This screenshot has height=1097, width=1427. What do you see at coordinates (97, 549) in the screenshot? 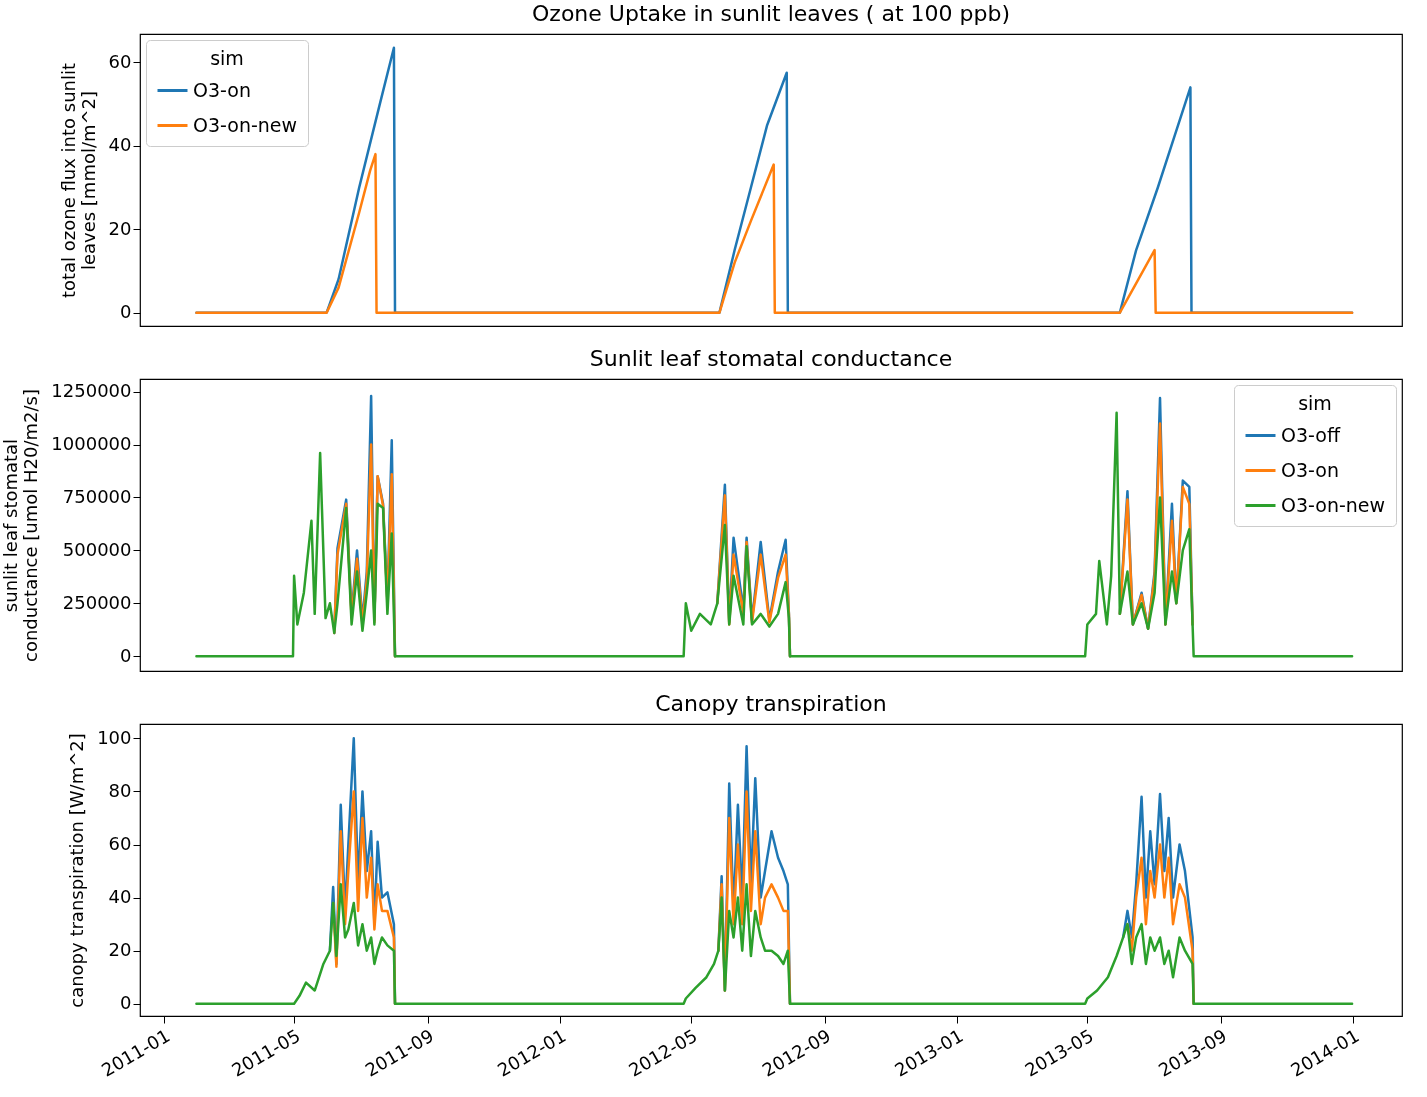
I see `y-tick-label: 500000` at bounding box center [97, 549].